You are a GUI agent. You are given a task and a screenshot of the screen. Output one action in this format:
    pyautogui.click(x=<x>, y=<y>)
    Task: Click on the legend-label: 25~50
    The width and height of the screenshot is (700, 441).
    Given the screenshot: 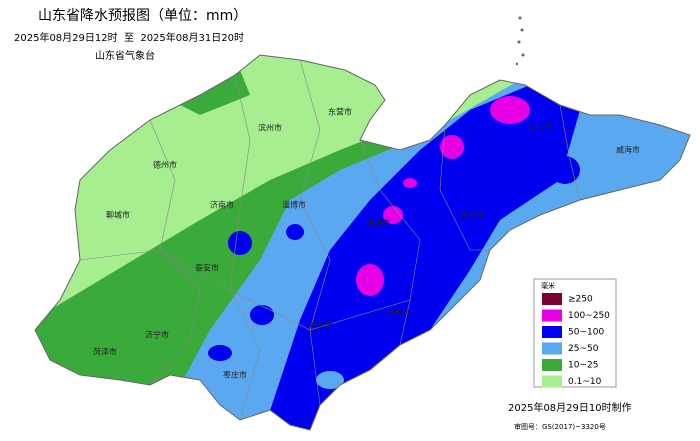 What is the action you would take?
    pyautogui.click(x=583, y=349)
    